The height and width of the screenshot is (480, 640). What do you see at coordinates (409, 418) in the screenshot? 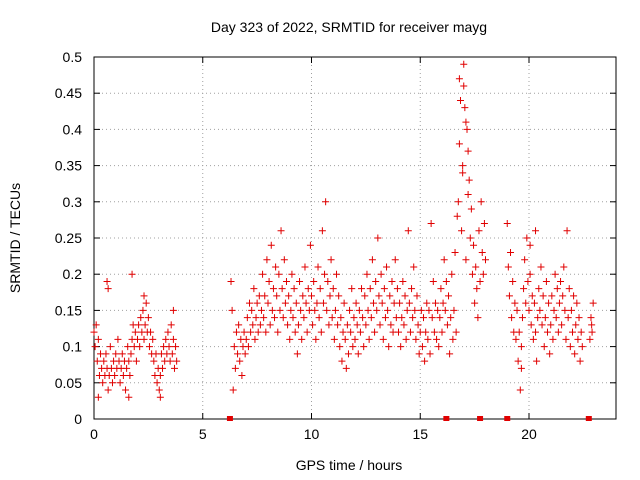
I see `gap-markers` at bounding box center [409, 418].